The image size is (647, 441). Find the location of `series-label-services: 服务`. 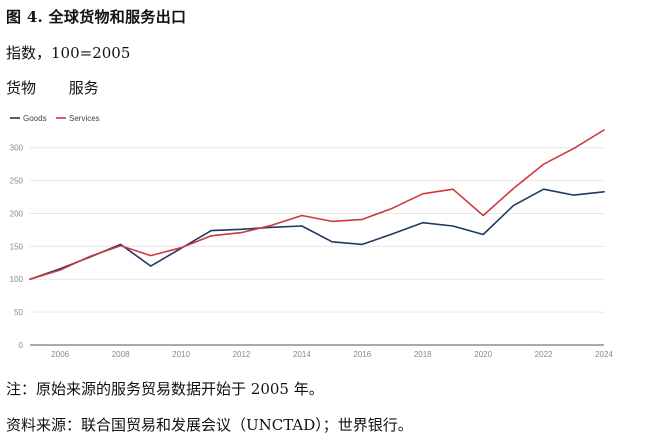

series-label-services: 服务 is located at coordinates (83, 88).